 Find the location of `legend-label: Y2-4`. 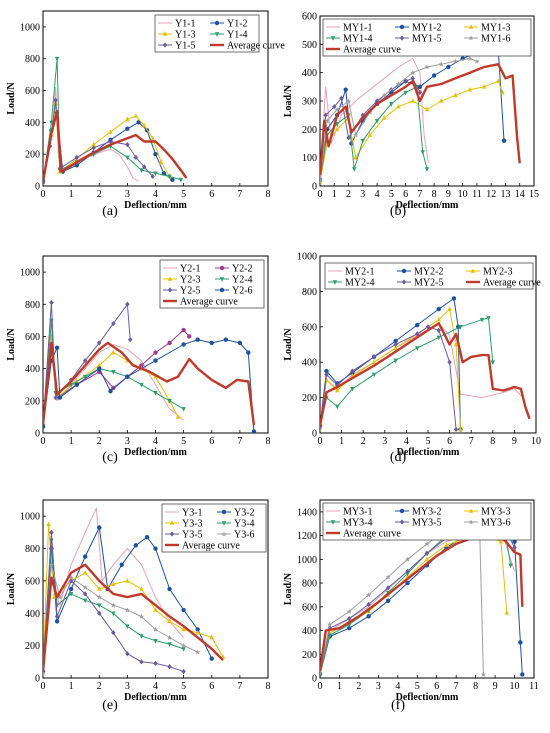

legend-label: Y2-4 is located at coordinates (242, 280).